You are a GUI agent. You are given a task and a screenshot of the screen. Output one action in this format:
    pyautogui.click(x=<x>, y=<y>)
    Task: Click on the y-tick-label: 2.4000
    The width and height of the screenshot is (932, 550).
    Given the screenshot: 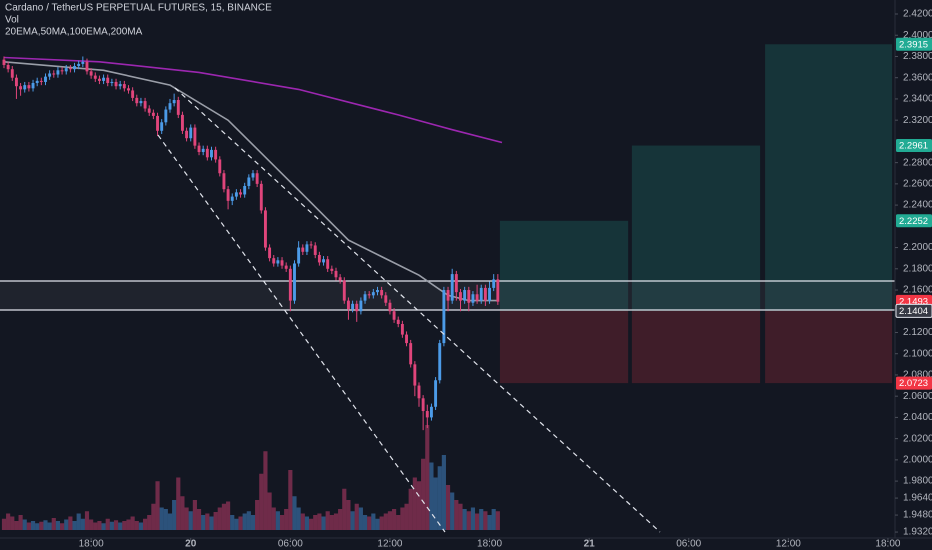 What is the action you would take?
    pyautogui.click(x=917, y=35)
    